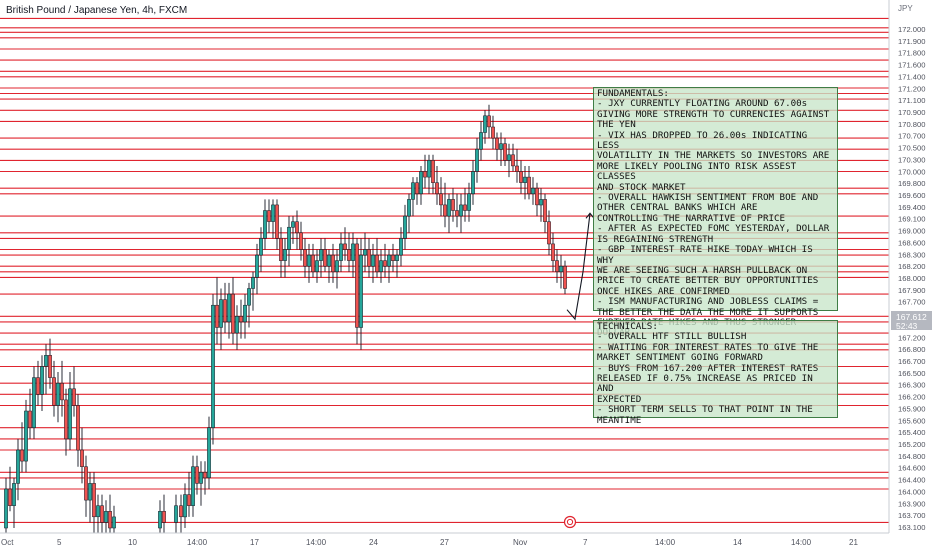 This screenshot has height=555, width=932. What do you see at coordinates (911, 337) in the screenshot?
I see `price-tick-label: 167.200` at bounding box center [911, 337].